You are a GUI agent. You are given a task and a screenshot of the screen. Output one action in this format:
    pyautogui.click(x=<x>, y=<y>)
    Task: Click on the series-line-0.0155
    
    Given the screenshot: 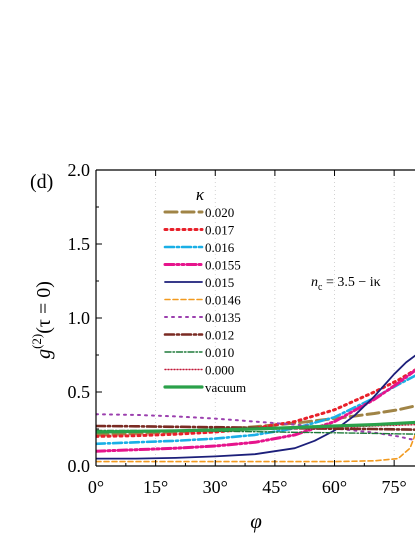 What is the action you would take?
    pyautogui.click(x=255, y=410)
    